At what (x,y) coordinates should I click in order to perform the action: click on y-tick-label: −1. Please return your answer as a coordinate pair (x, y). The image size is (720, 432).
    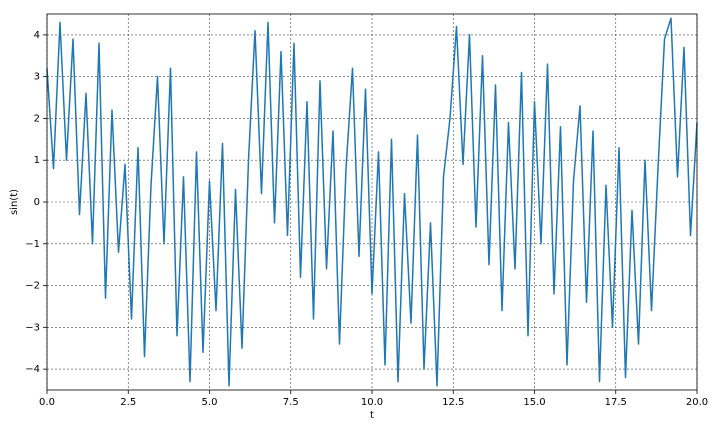
    Looking at the image, I should click on (32, 244).